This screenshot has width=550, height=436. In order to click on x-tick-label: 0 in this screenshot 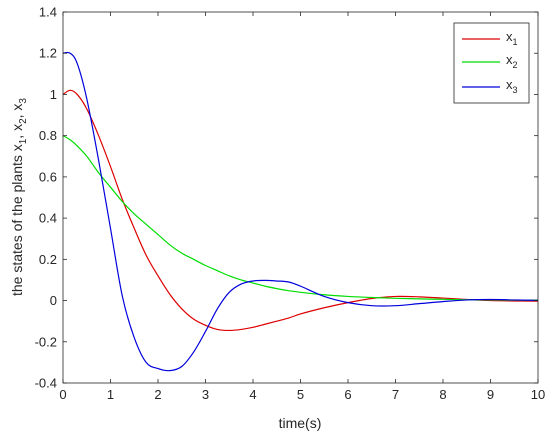, I will do `click(62, 394)`.